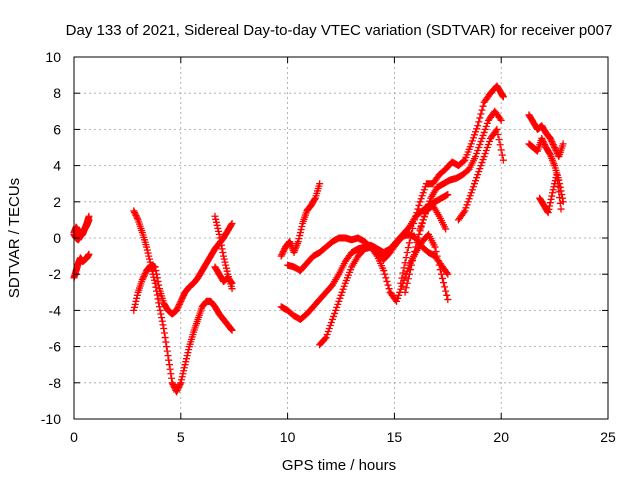 This screenshot has height=480, width=640. What do you see at coordinates (395, 437) in the screenshot?
I see `x-tick-label: 15` at bounding box center [395, 437].